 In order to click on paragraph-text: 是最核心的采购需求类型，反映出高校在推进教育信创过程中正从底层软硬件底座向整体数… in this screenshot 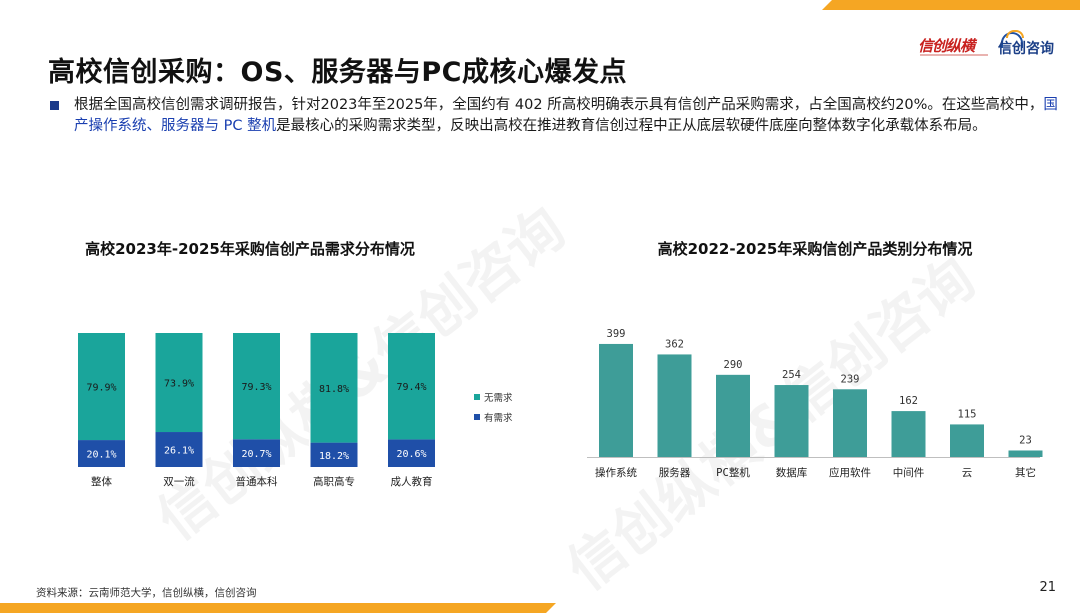, I will do `click(631, 126)`.